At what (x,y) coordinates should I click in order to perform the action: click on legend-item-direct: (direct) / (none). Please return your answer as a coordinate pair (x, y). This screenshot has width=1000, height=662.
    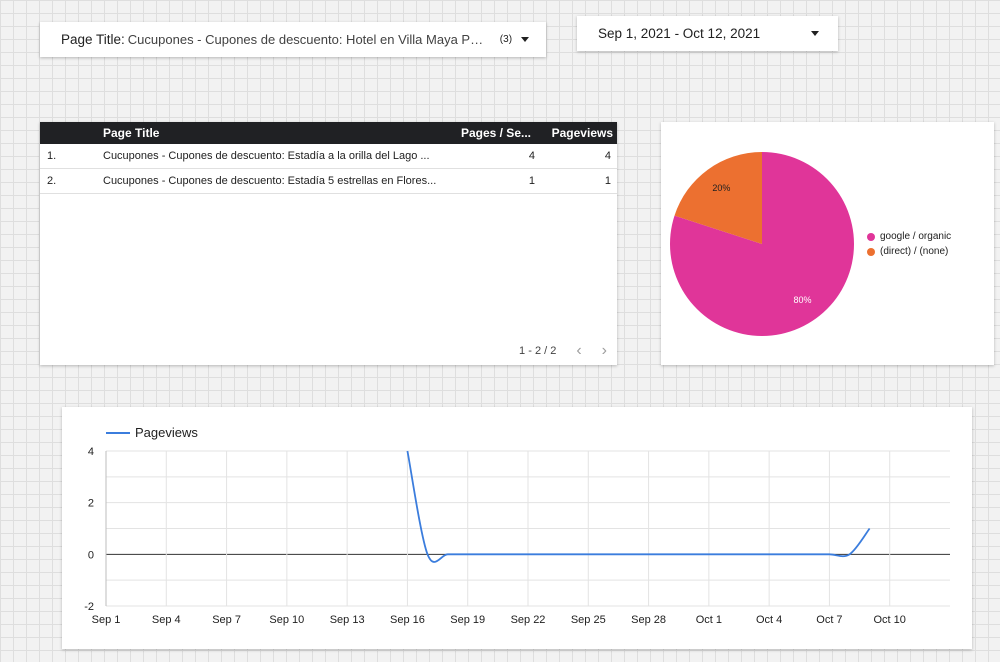
    Looking at the image, I should click on (909, 251).